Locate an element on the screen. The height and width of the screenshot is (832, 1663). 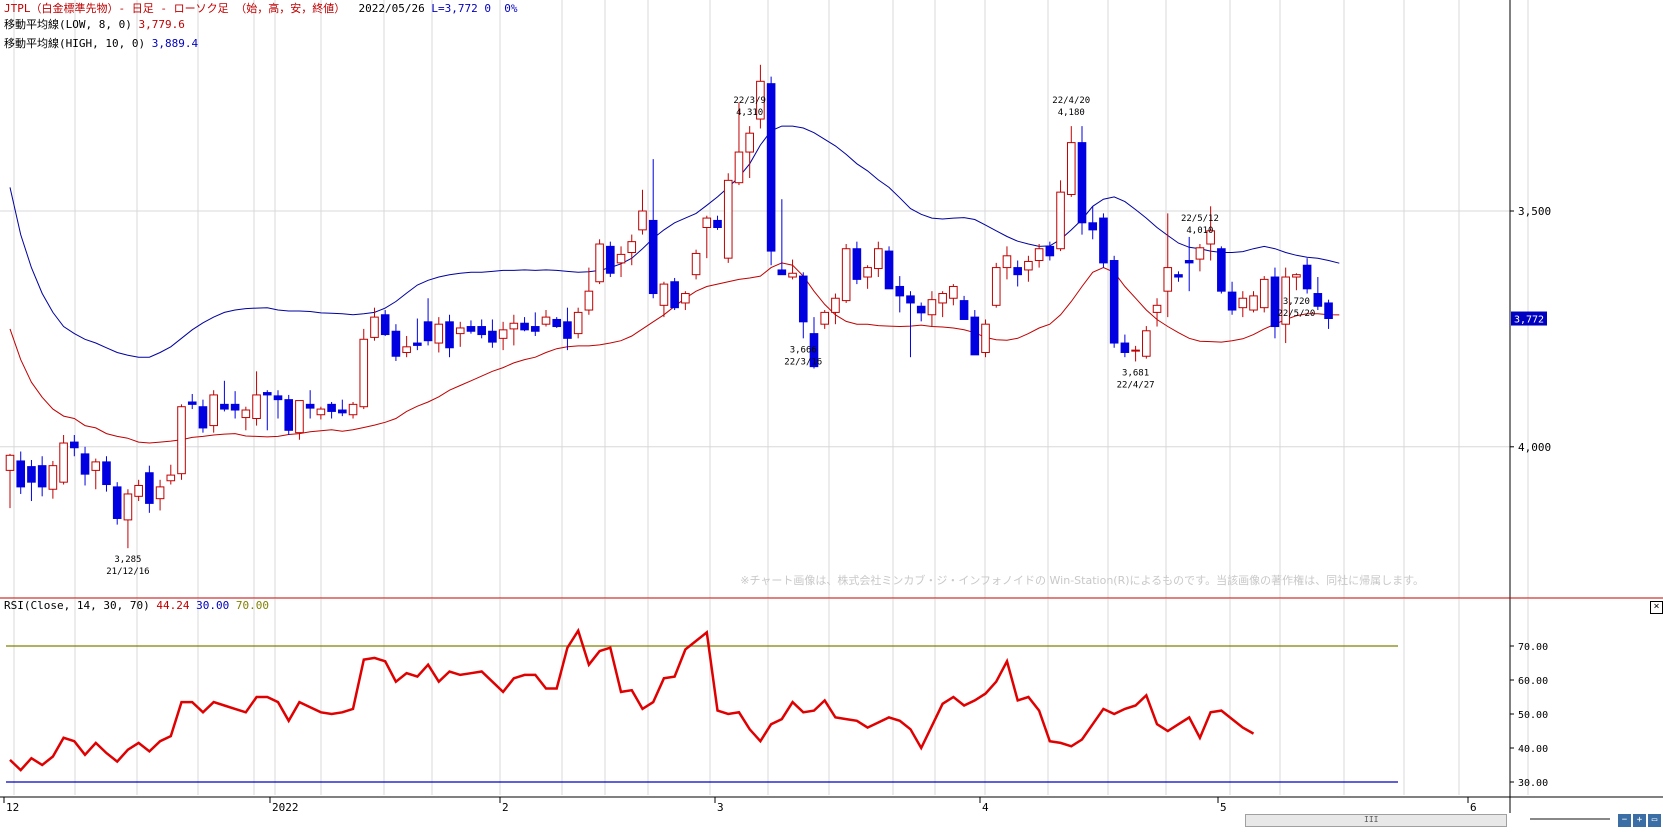
x-tick-label: 5 is located at coordinates (1223, 807).